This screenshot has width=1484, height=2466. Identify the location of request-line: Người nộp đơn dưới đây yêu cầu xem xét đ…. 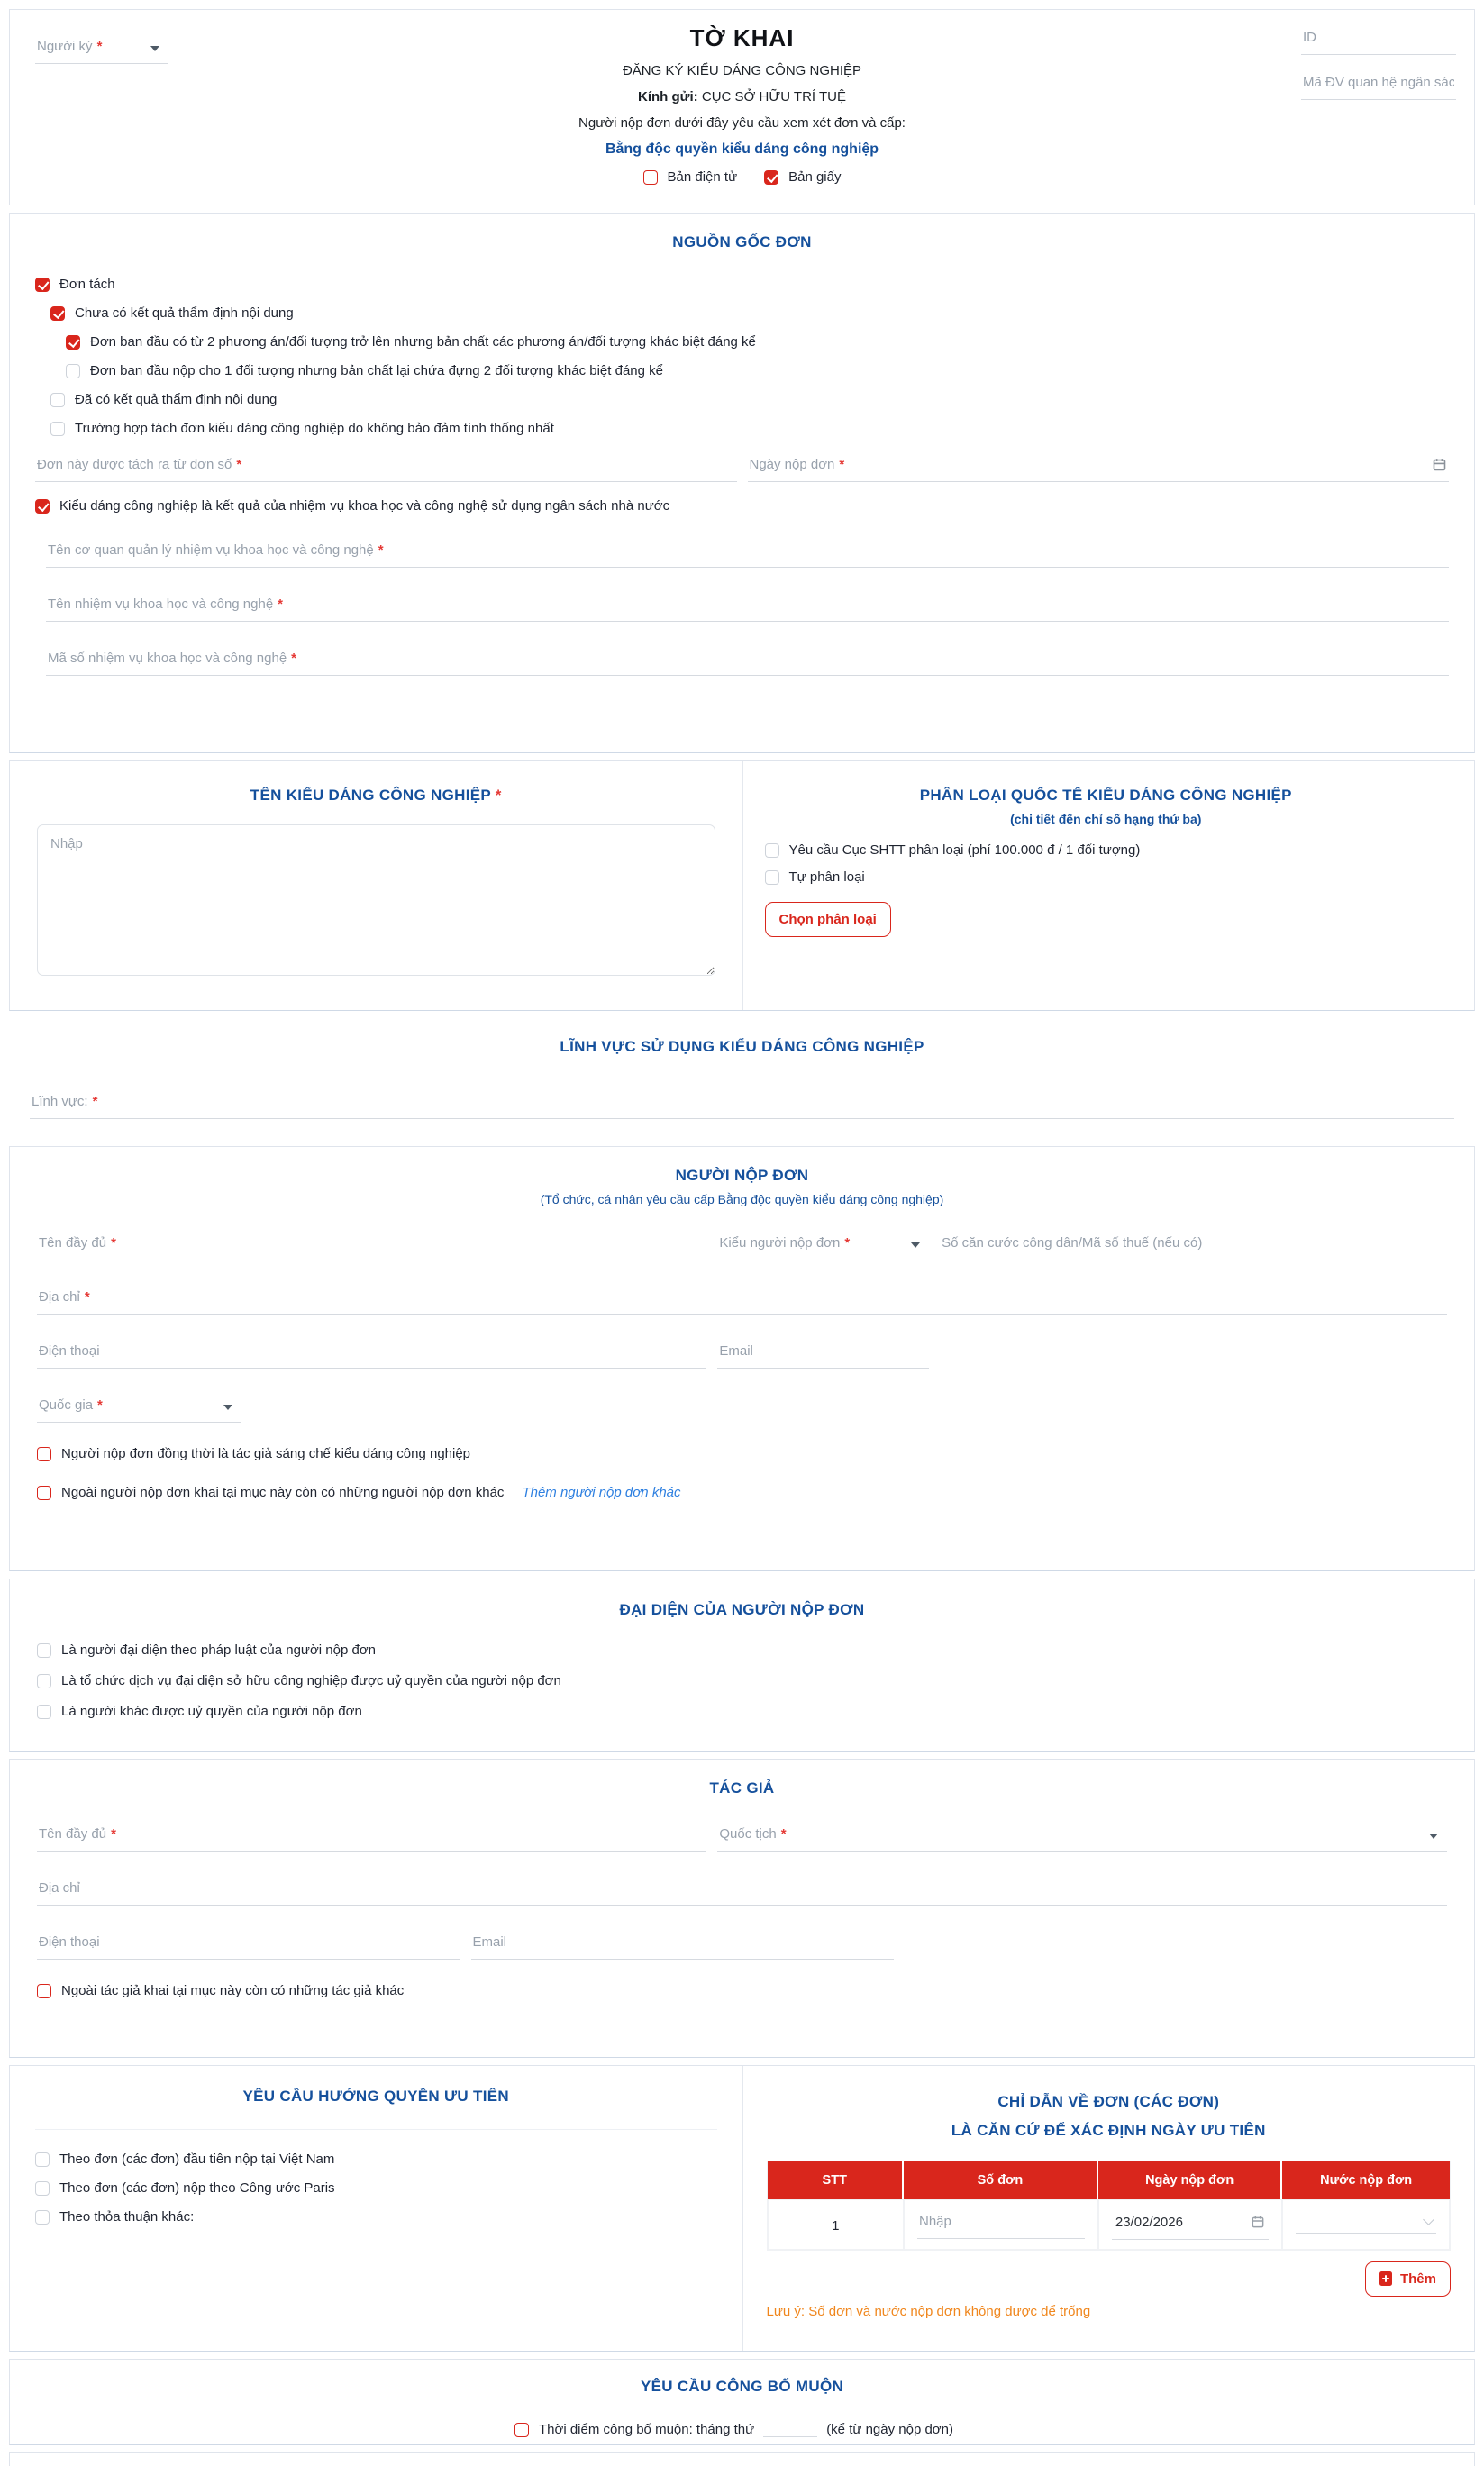
(742, 123).